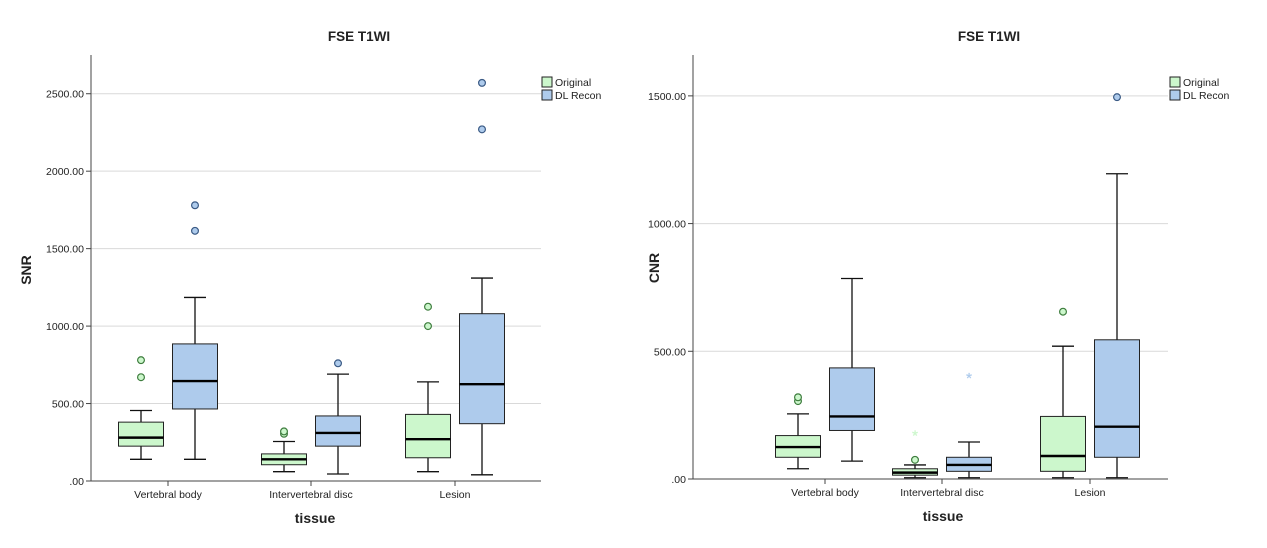 The image size is (1267, 548). Describe the element at coordinates (26, 270) in the screenshot. I see `y-axis-title: SNR` at that location.